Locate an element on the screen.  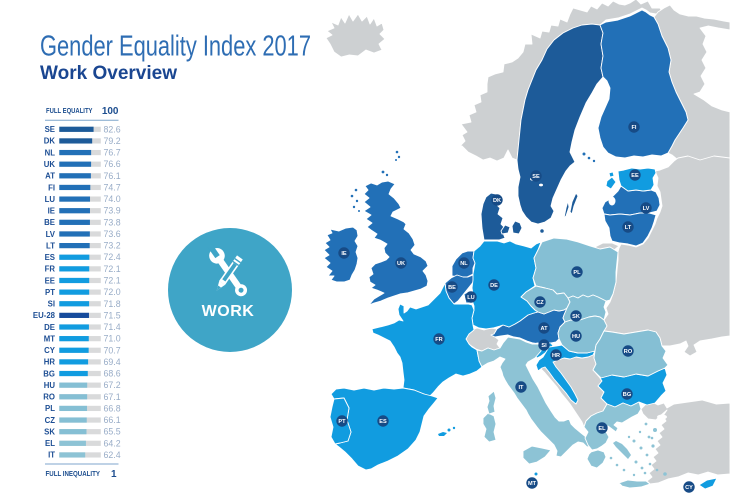
svg-text: 76.6 is located at coordinates (112, 164).